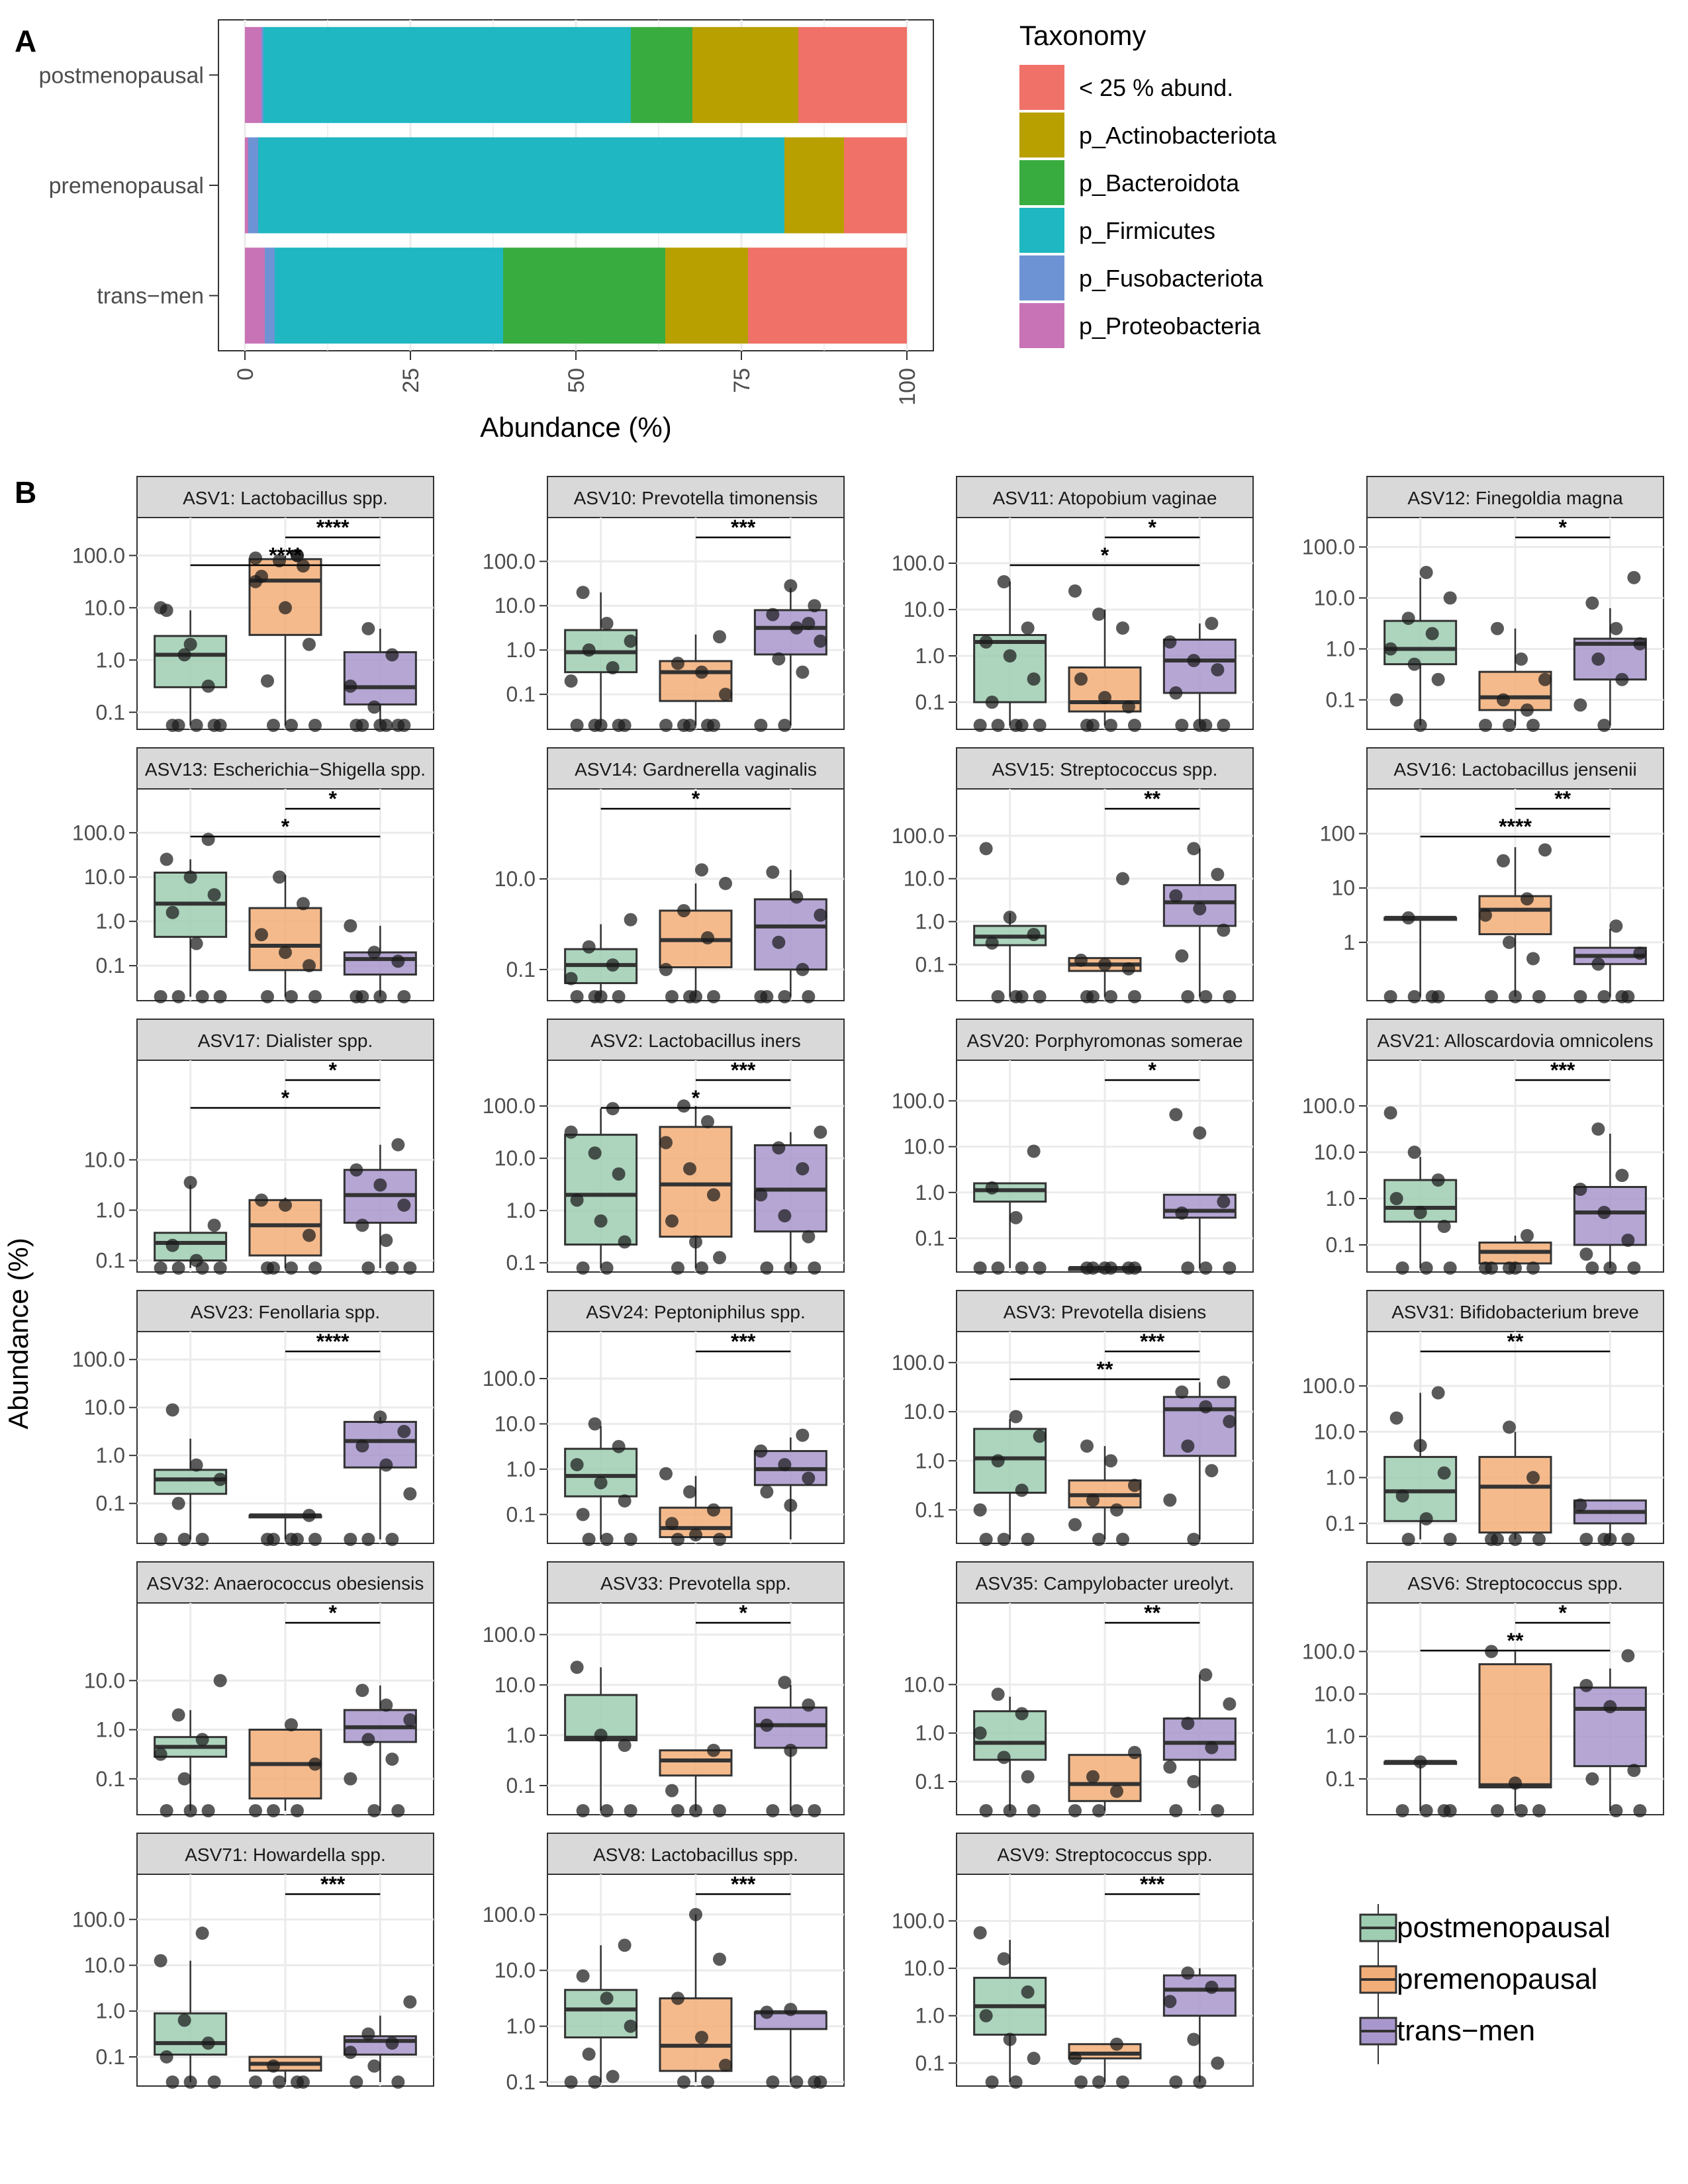  What do you see at coordinates (1514, 769) in the screenshot?
I see `facet-title: ASV16: Lactobacillus jensenii` at bounding box center [1514, 769].